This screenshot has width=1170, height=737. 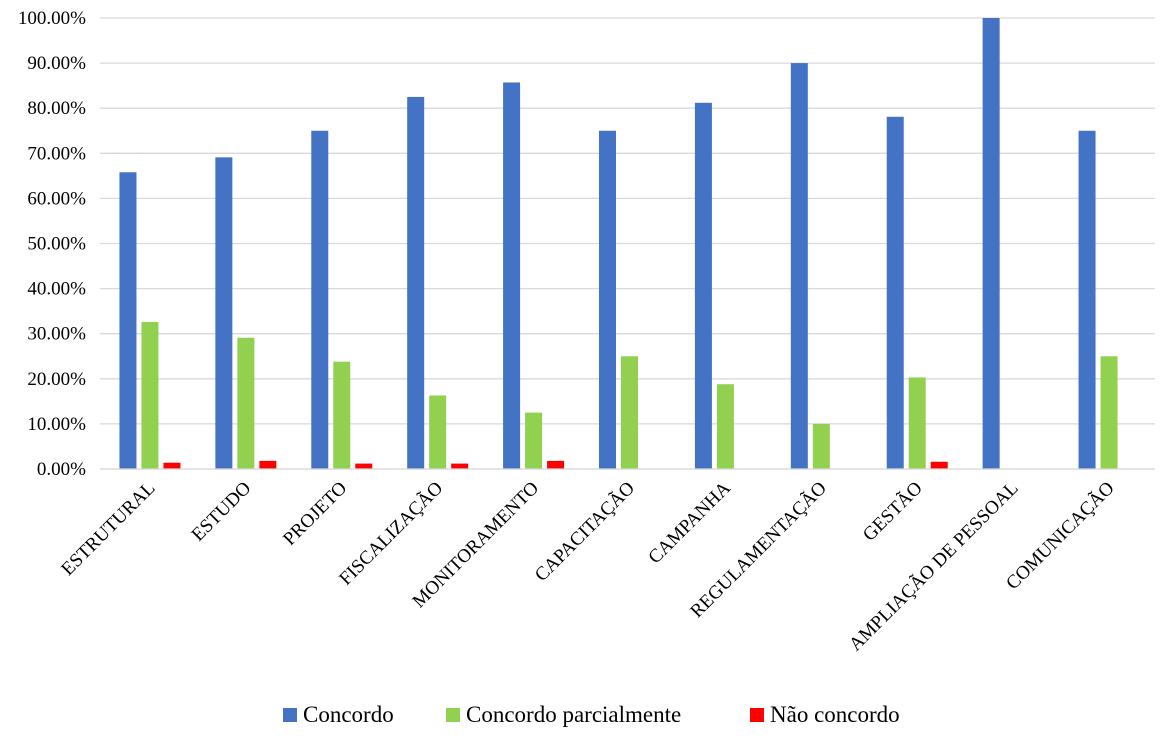 I want to click on legend-label: Concordo parcialmente, so click(x=573, y=714).